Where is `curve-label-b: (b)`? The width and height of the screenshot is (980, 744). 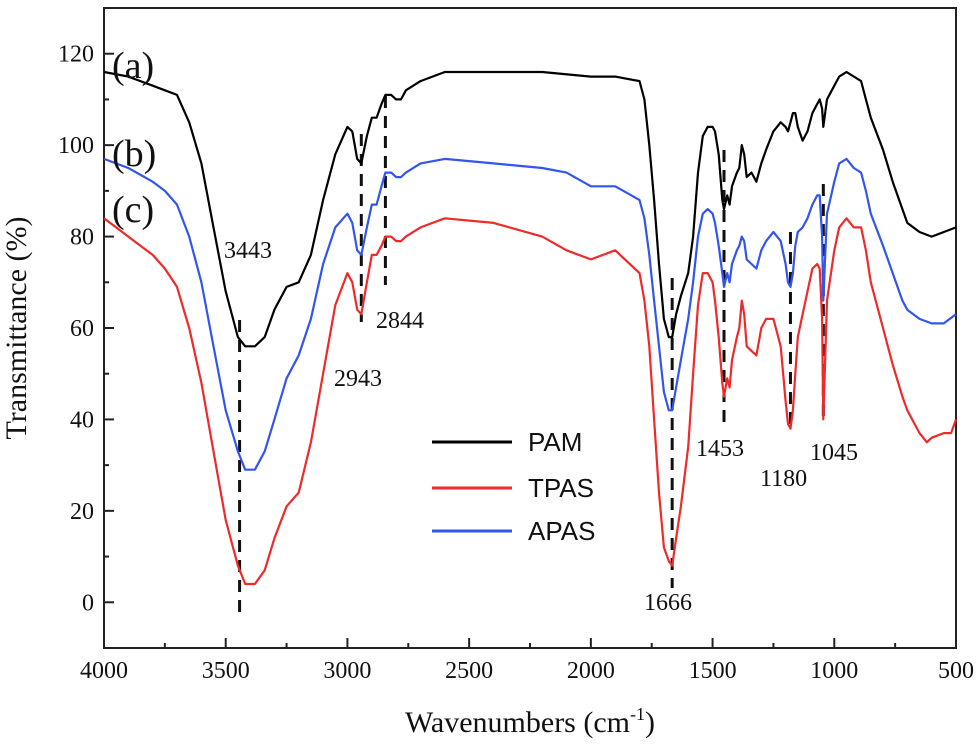 curve-label-b: (b) is located at coordinates (134, 154).